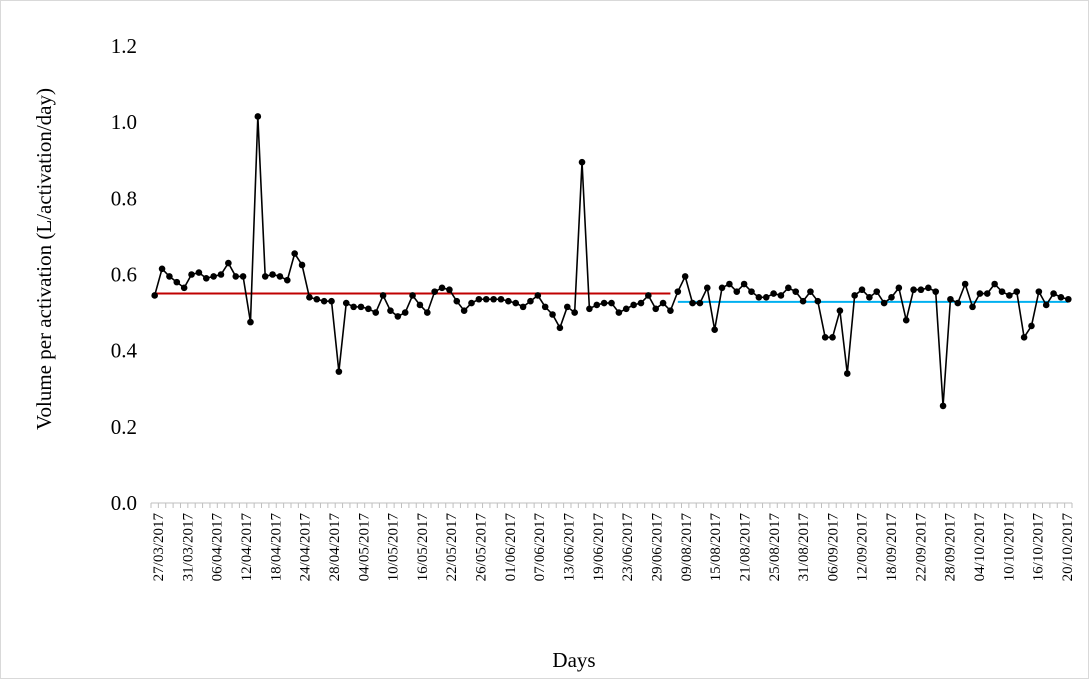 The height and width of the screenshot is (683, 1089). Describe the element at coordinates (159, 547) in the screenshot. I see `x-tick-label: 27/03/2017` at that location.